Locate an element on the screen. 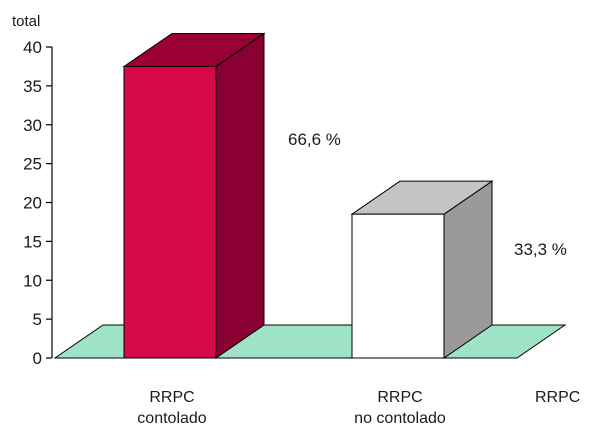 The height and width of the screenshot is (429, 600). y-tick-label: 15 is located at coordinates (32, 241).